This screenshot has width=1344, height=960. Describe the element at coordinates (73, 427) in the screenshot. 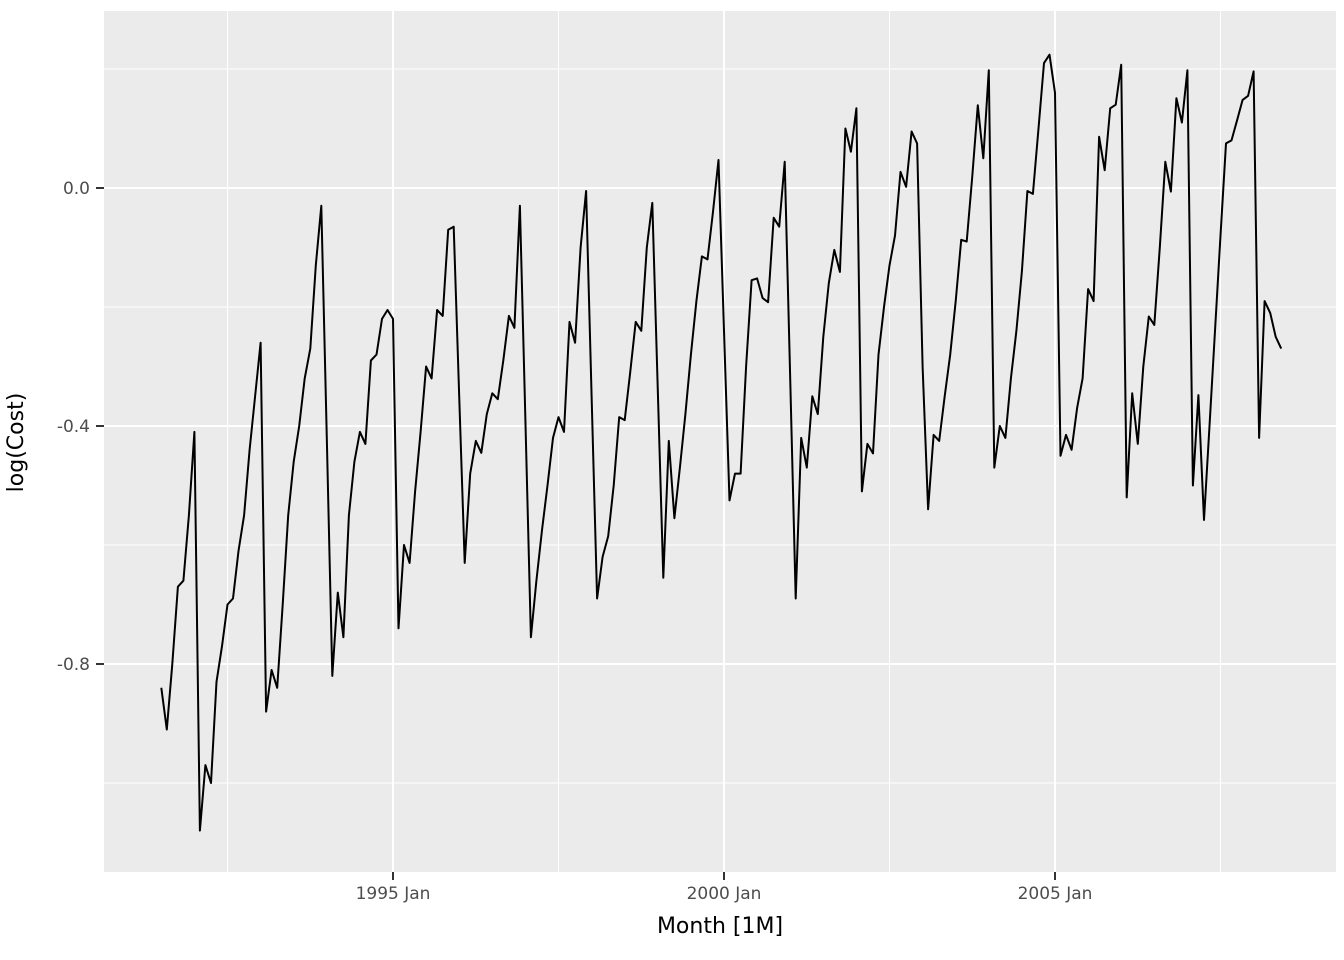

I see `y-axis-tick-label: -0.4` at that location.